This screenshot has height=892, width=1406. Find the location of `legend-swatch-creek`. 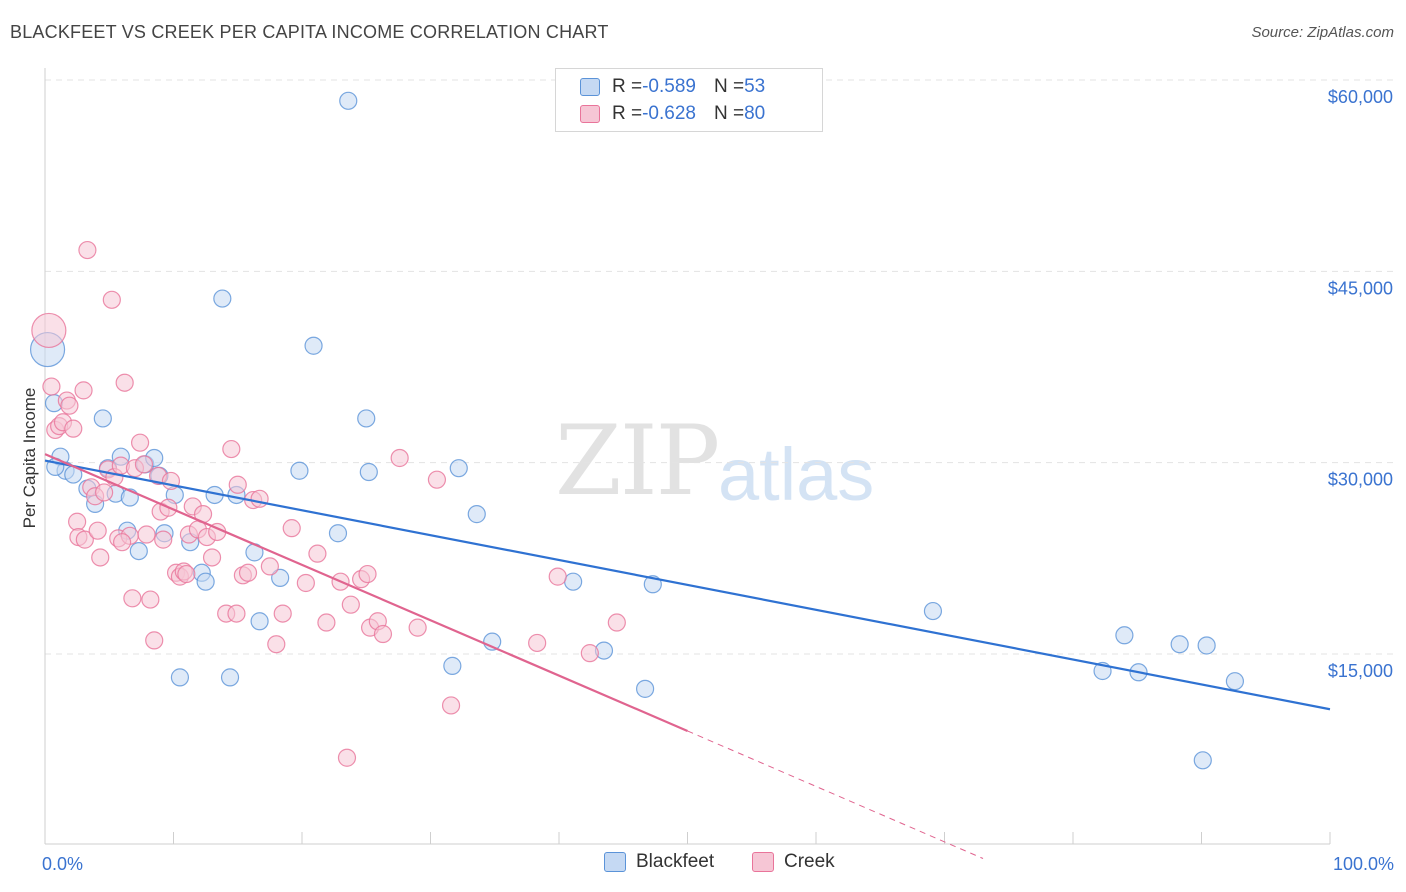

legend-swatch-creek is located at coordinates (590, 114).